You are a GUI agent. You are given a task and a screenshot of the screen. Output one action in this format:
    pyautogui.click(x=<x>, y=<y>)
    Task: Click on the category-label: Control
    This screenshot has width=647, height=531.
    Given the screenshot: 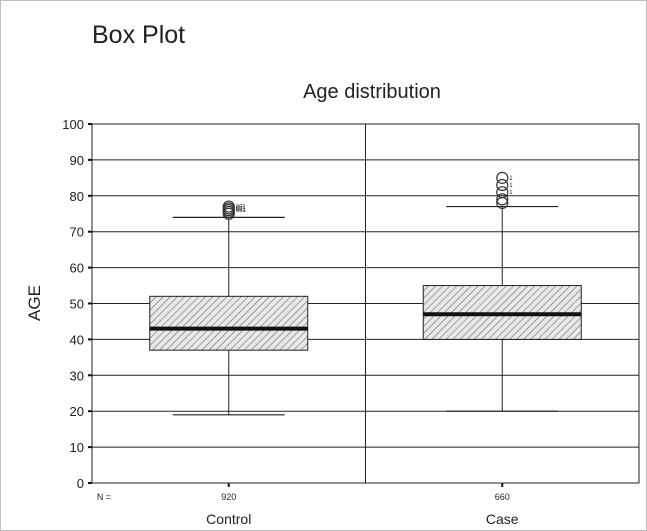 What is the action you would take?
    pyautogui.click(x=228, y=519)
    